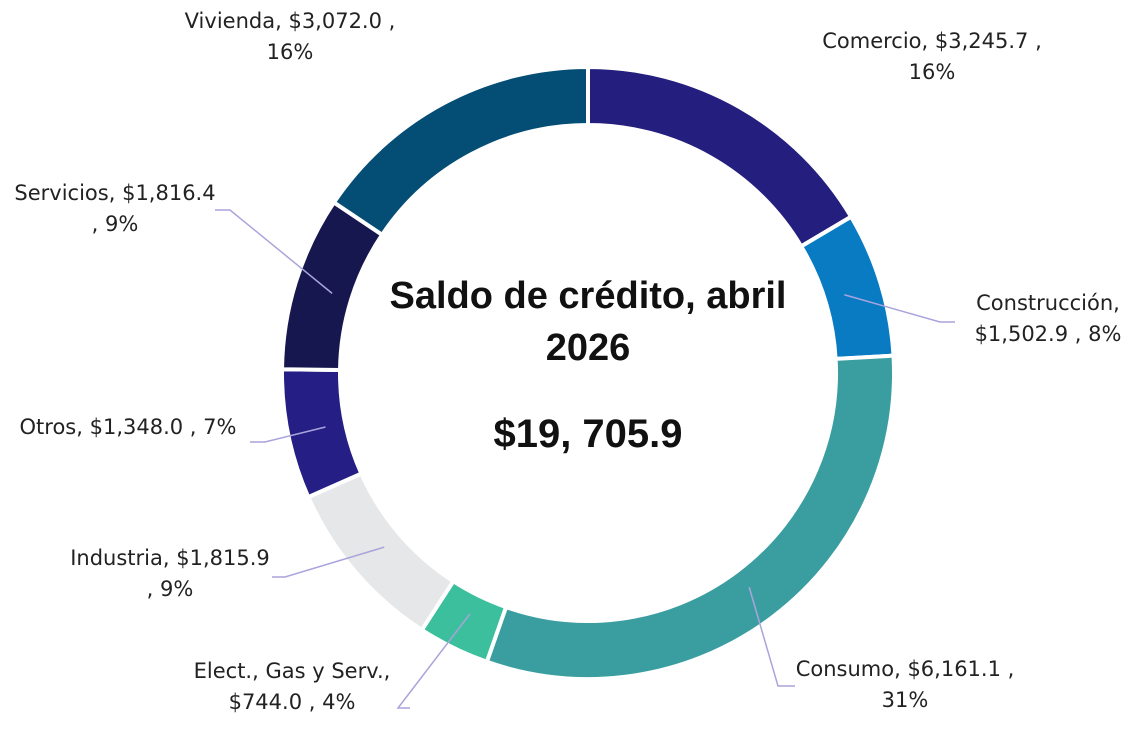 This screenshot has width=1142, height=756. What do you see at coordinates (848, 669) in the screenshot?
I see `category-label: Consumo,` at bounding box center [848, 669].